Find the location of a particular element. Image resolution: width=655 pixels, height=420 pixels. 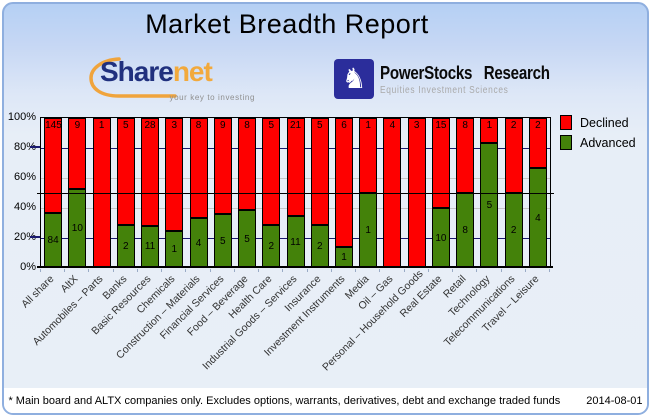

bar-declined-value: 4 is located at coordinates (392, 125).